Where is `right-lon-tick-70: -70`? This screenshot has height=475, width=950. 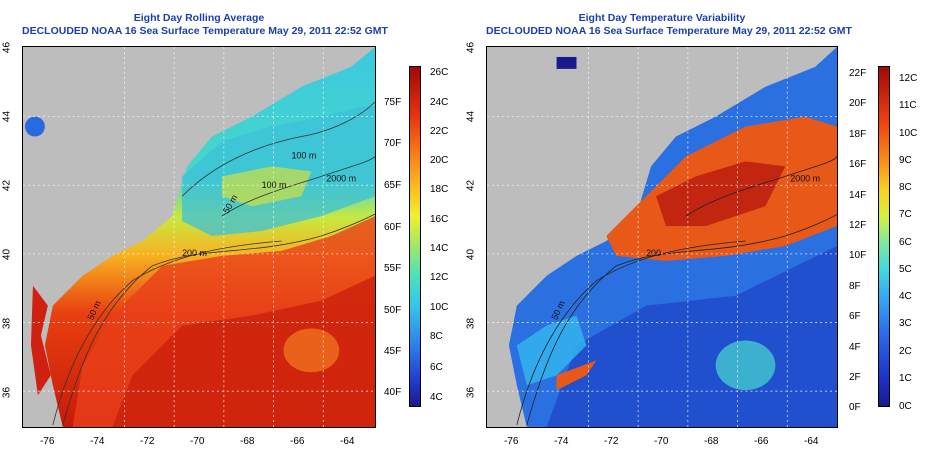 right-lon-tick-70: -70 is located at coordinates (661, 441).